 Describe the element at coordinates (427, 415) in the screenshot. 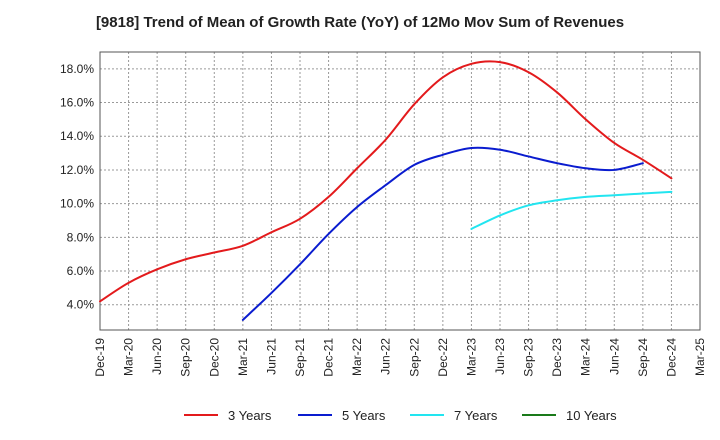

I see `legend-swatch-7-years` at that location.